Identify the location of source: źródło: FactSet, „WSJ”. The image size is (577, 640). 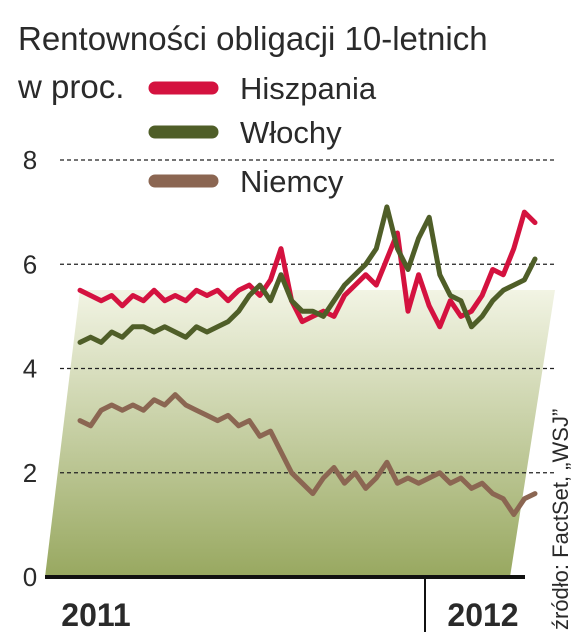
(560, 519).